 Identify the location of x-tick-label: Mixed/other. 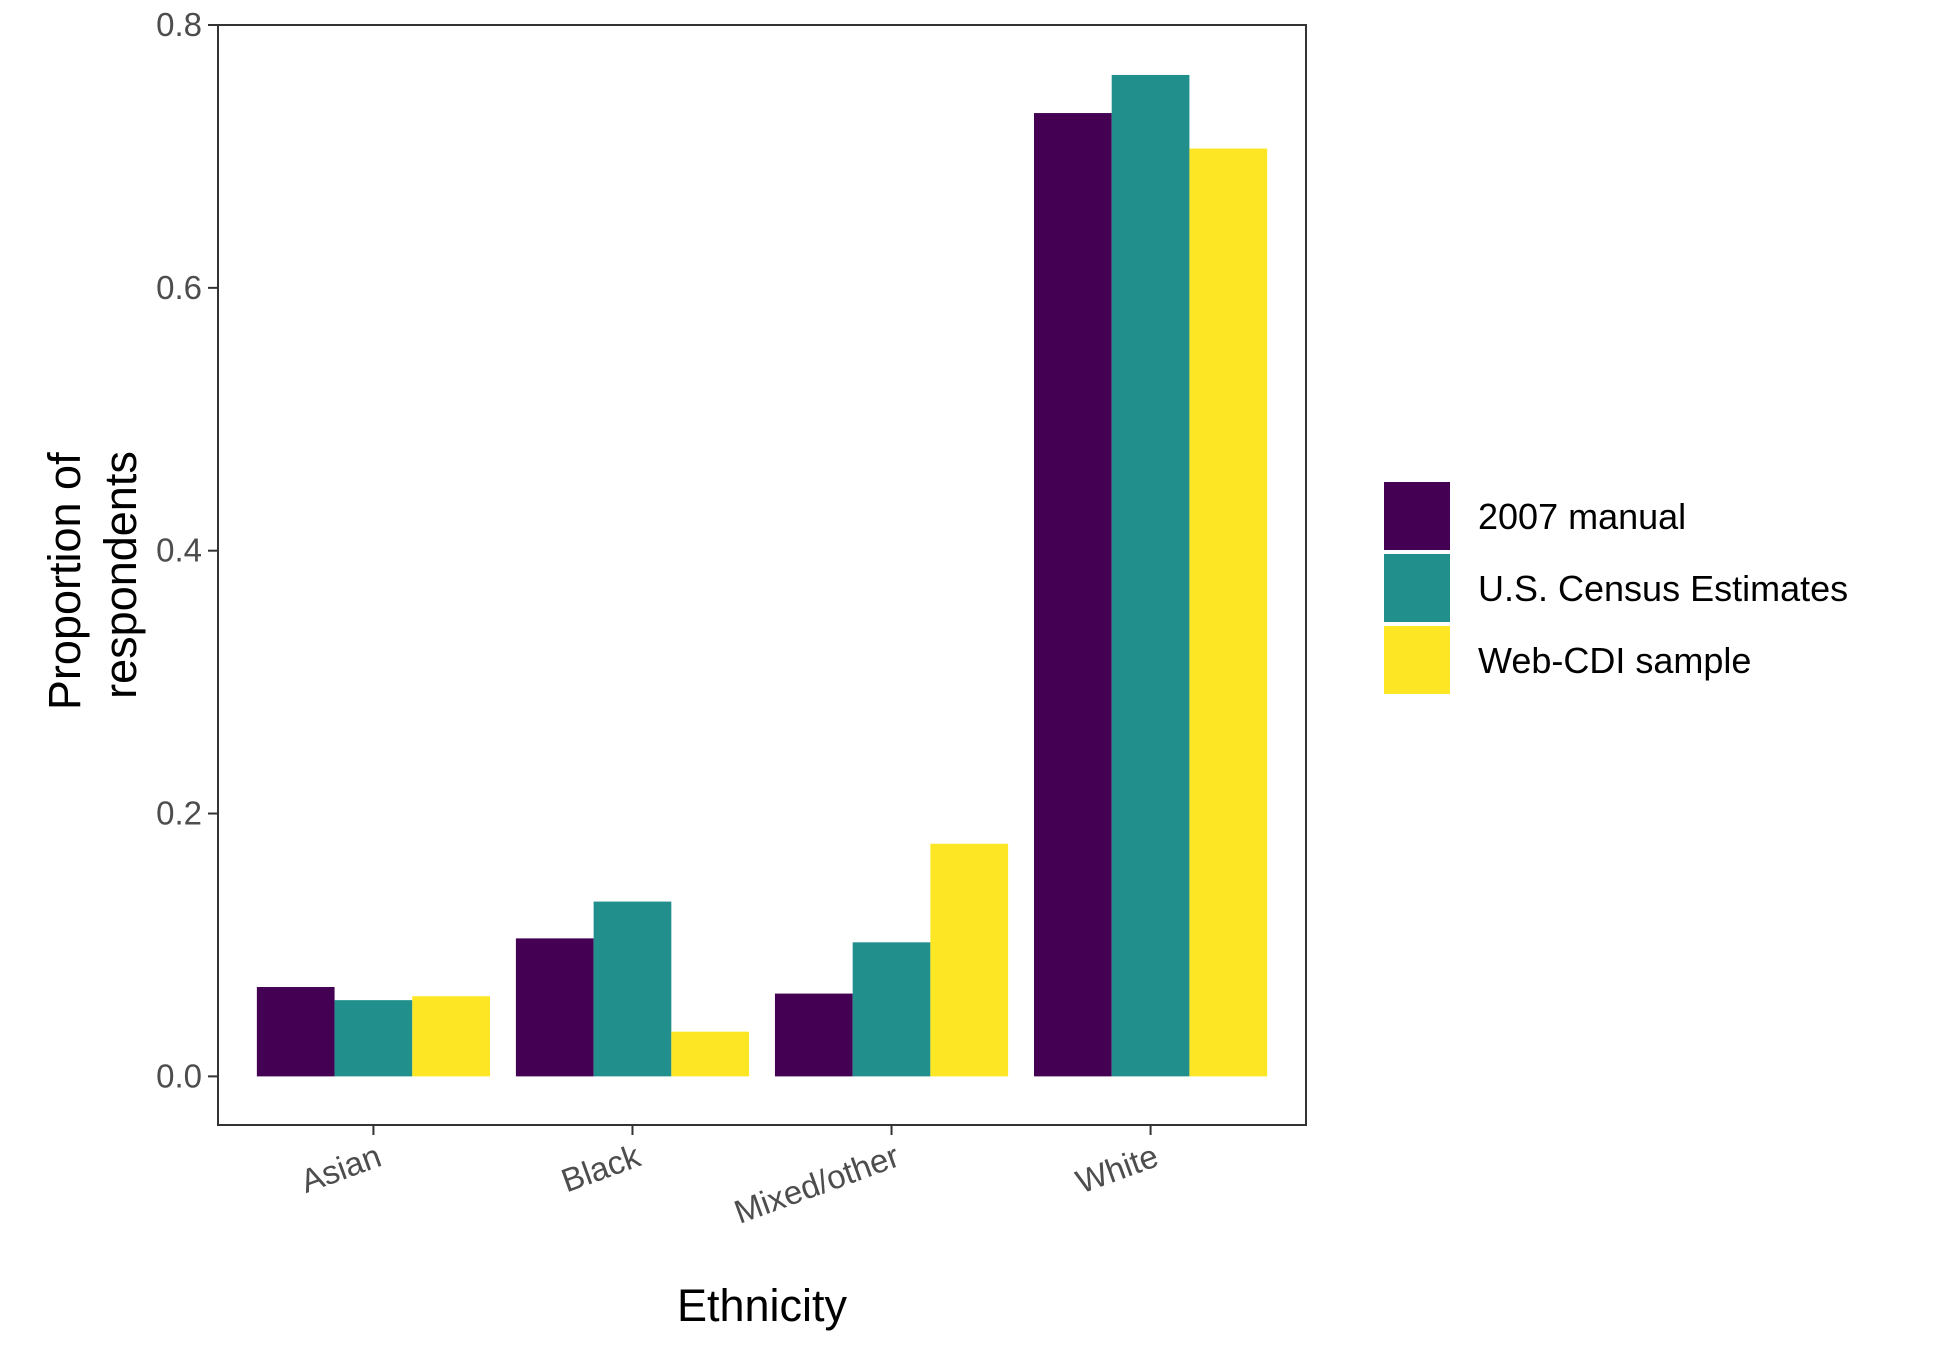
(816, 1184).